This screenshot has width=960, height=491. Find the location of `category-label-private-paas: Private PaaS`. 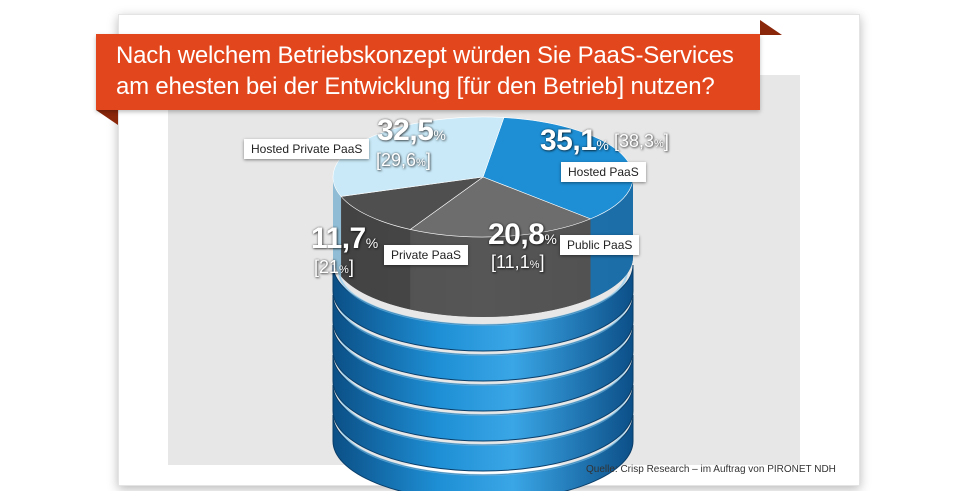

category-label-private-paas: Private PaaS is located at coordinates (426, 255).